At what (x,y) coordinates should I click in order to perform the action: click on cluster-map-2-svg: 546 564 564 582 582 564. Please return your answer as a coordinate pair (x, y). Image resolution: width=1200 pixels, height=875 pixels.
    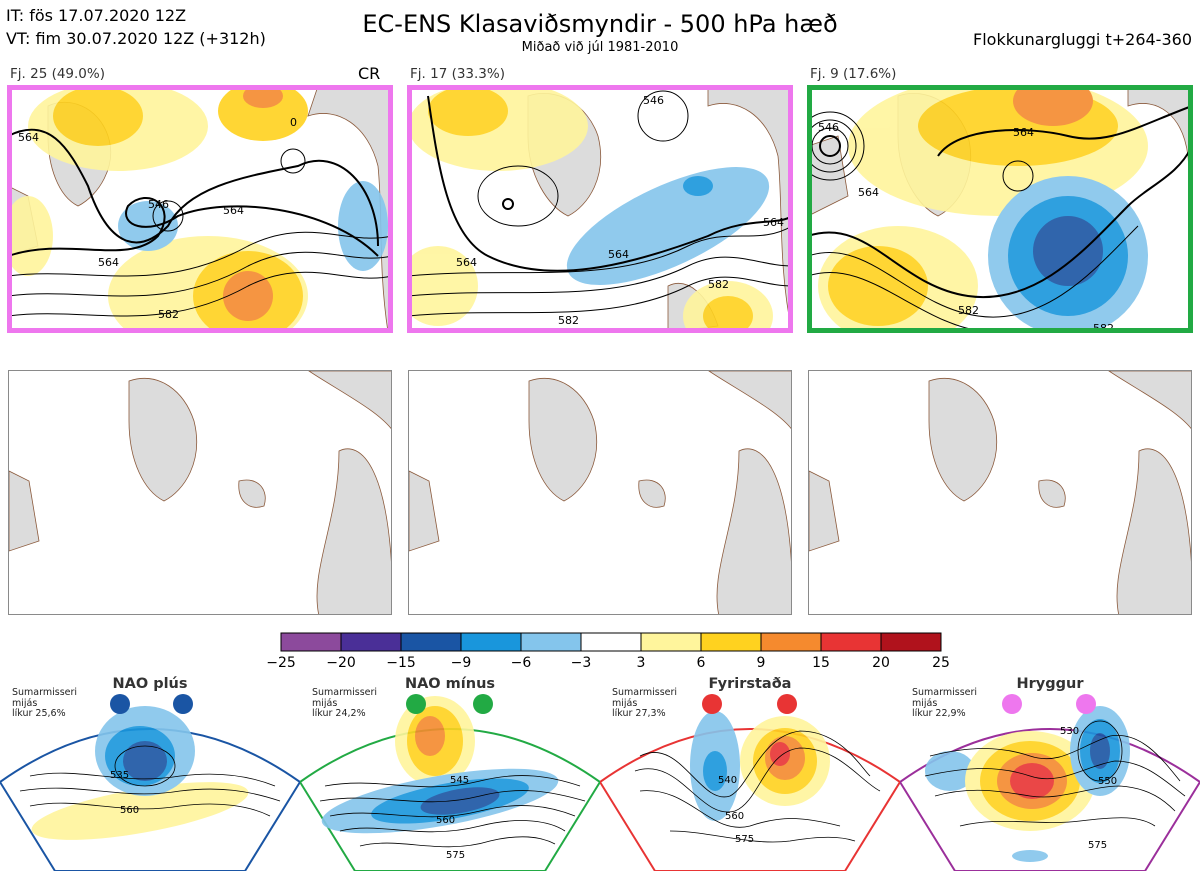
    Looking at the image, I should click on (600, 209).